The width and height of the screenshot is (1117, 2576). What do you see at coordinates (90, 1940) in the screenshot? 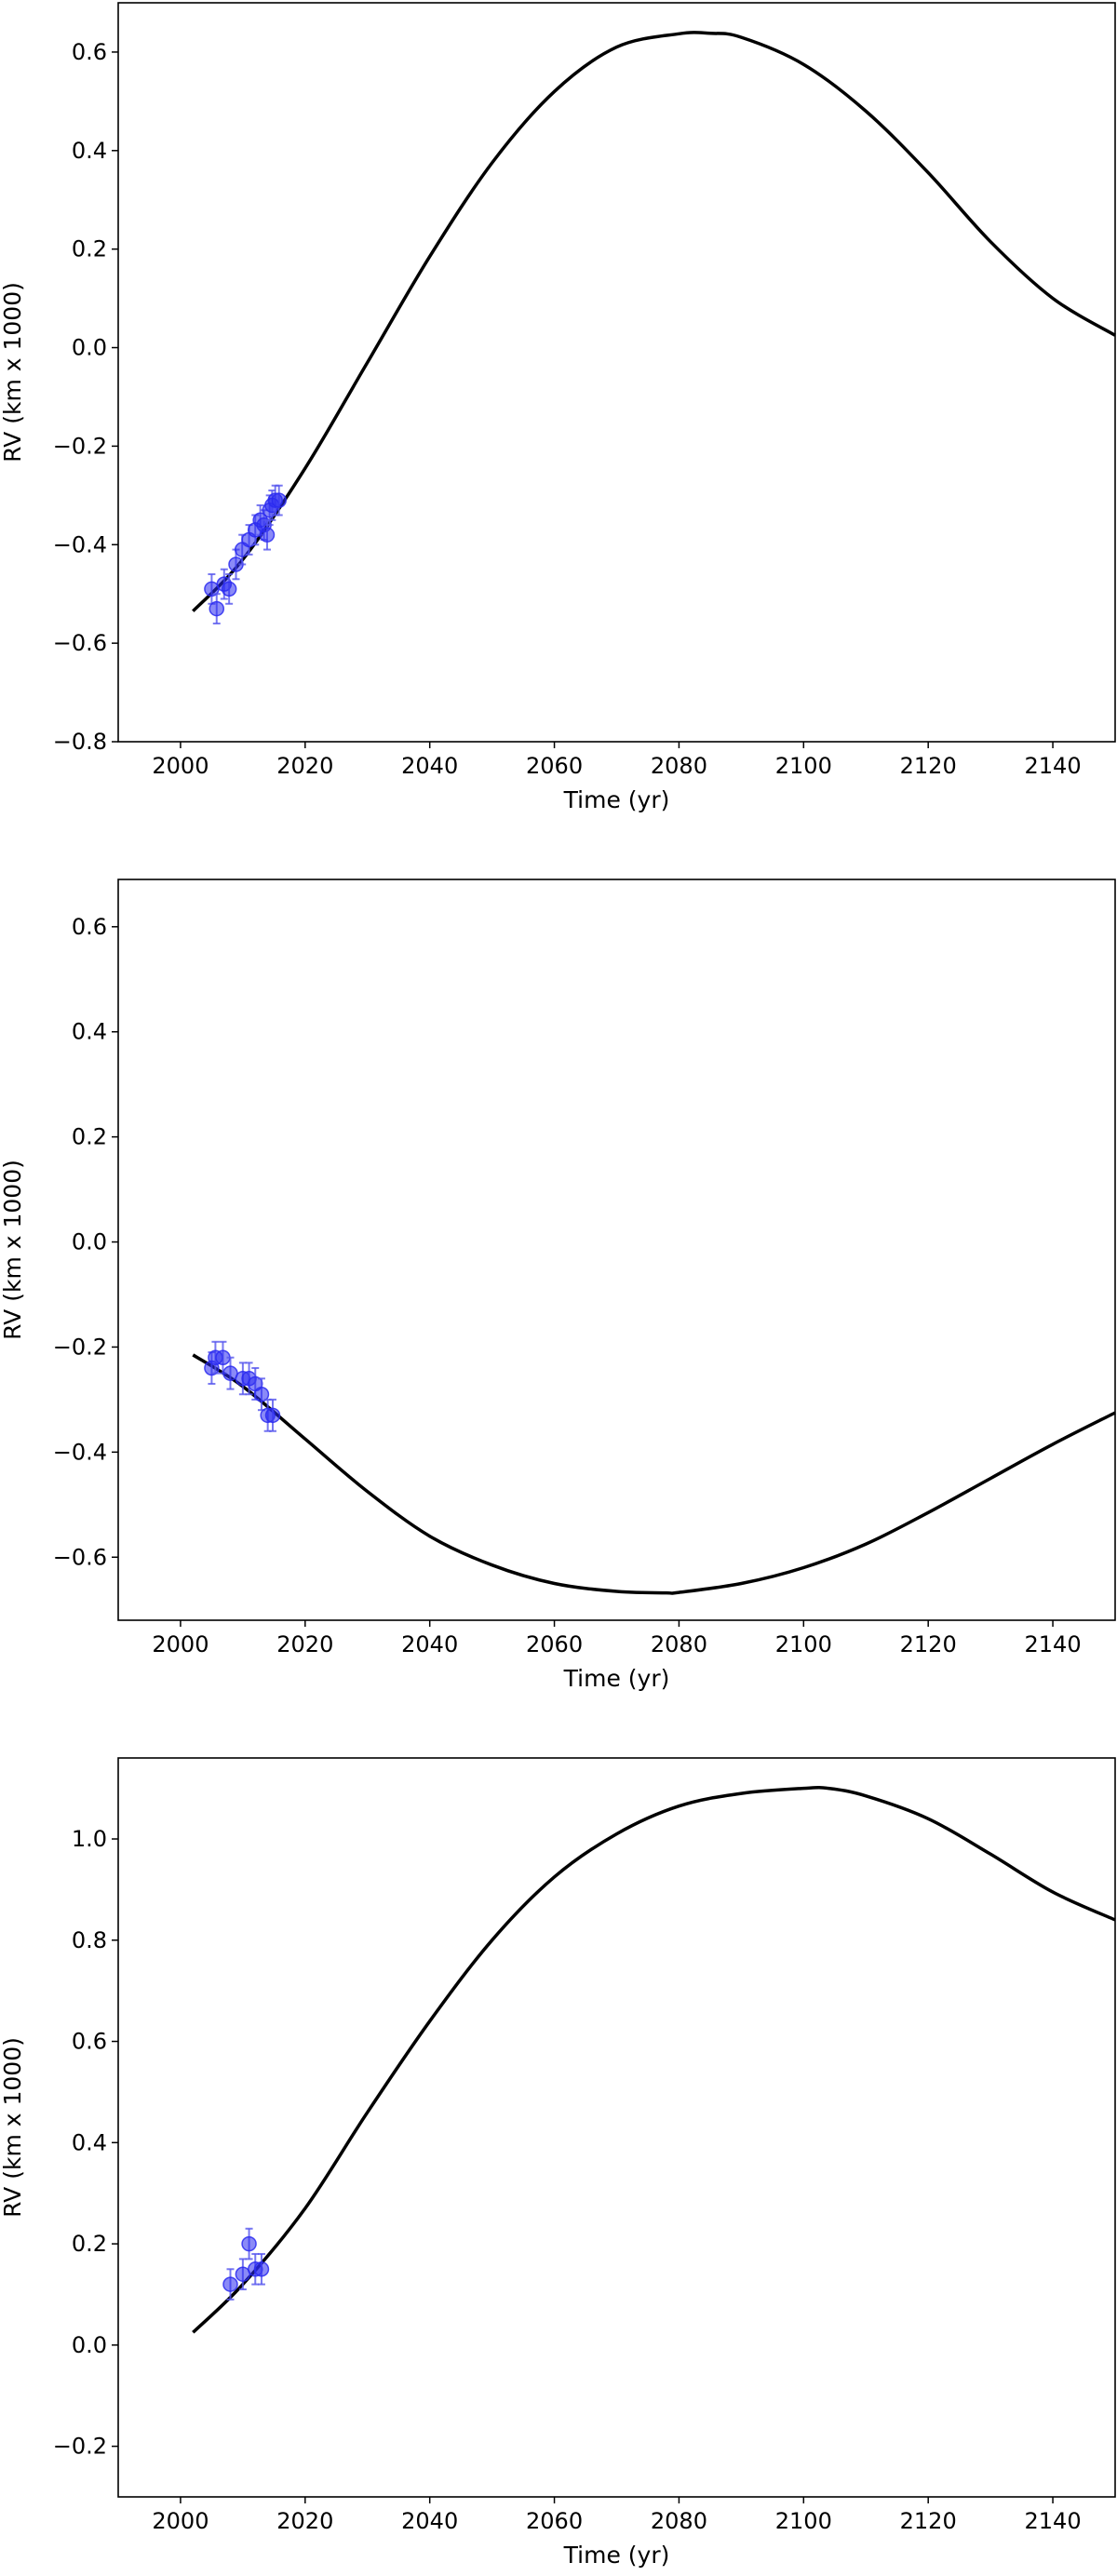
I see `y-tick-label: 0.8` at bounding box center [90, 1940].